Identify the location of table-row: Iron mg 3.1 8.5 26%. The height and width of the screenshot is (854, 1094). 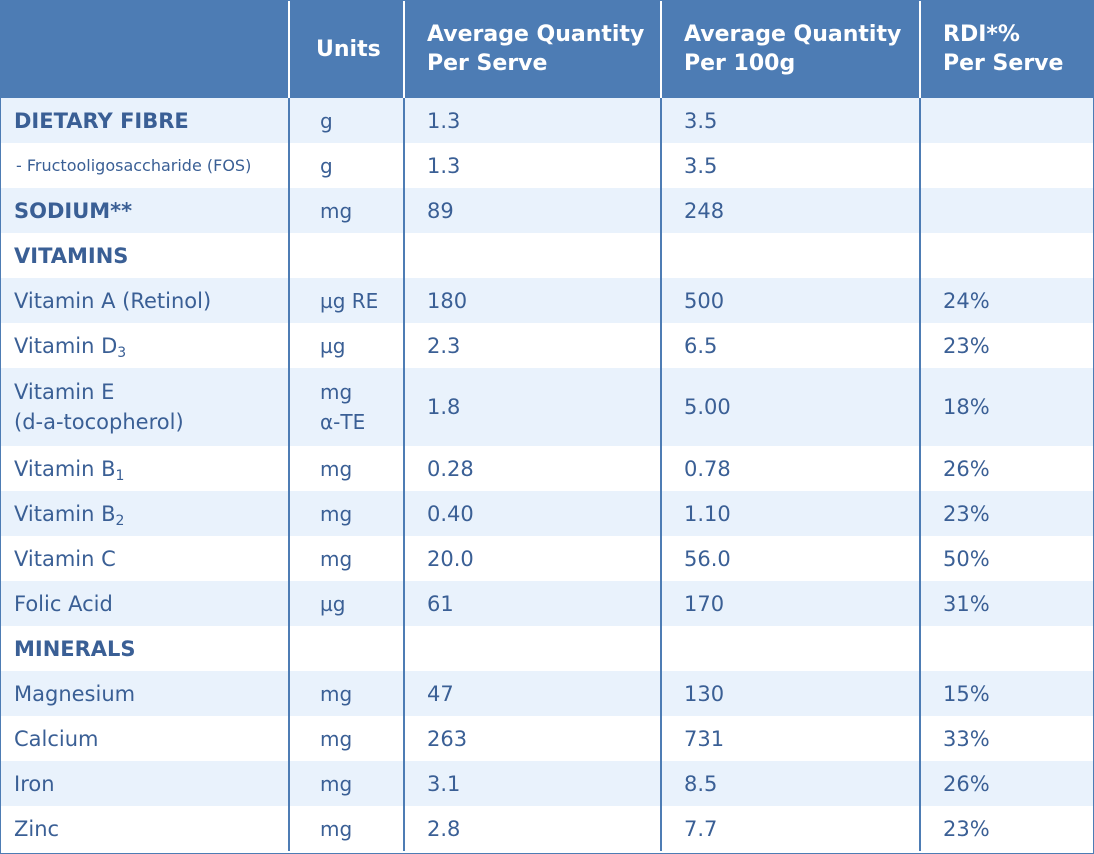
(547, 783).